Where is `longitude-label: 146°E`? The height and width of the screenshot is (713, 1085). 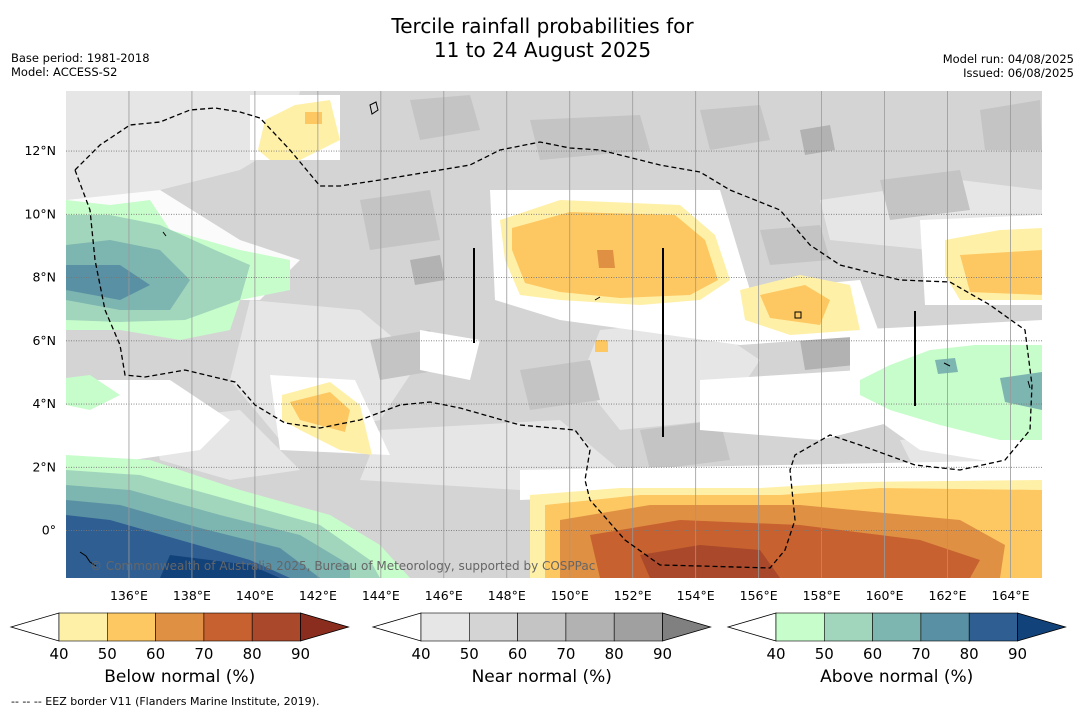 longitude-label: 146°E is located at coordinates (444, 595).